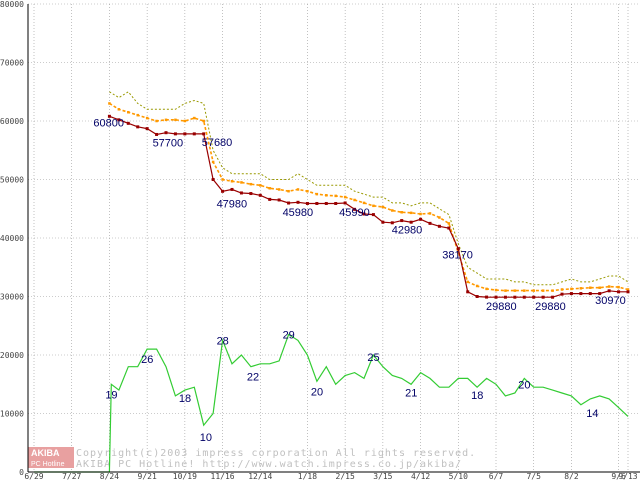 This screenshot has width=640, height=480. Describe the element at coordinates (12, 63) in the screenshot. I see `y-tick-label: 70000` at that location.